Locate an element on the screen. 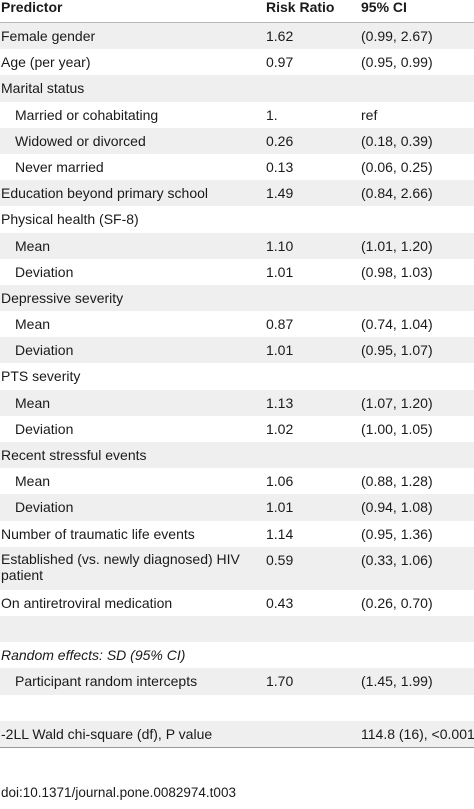 This screenshot has height=809, width=474. header-predictor: Predictor is located at coordinates (32, 7).